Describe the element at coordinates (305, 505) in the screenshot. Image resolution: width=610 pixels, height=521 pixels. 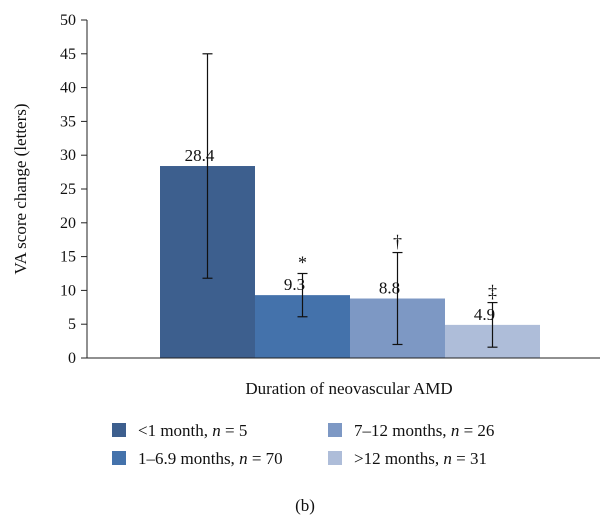
I see `panel-label: (b)` at that location.